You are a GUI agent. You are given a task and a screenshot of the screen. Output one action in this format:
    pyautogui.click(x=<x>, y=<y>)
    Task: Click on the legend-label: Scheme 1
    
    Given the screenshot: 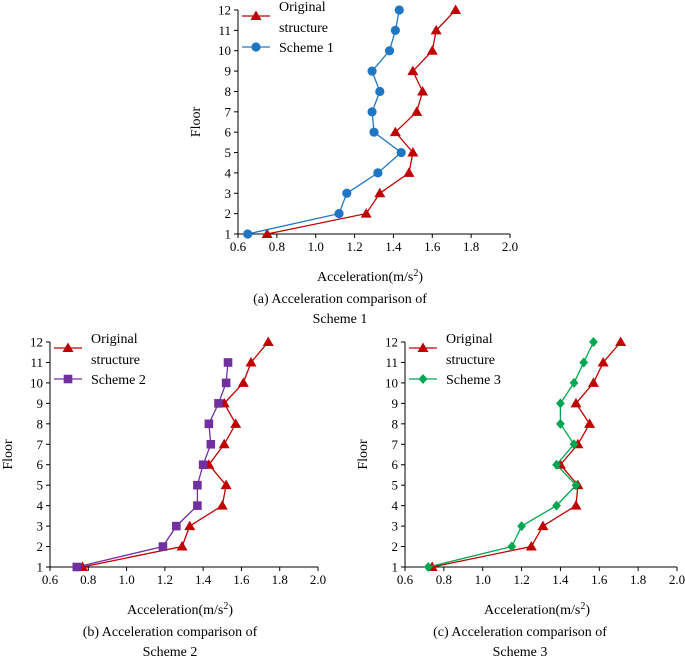 What is the action you would take?
    pyautogui.click(x=306, y=48)
    